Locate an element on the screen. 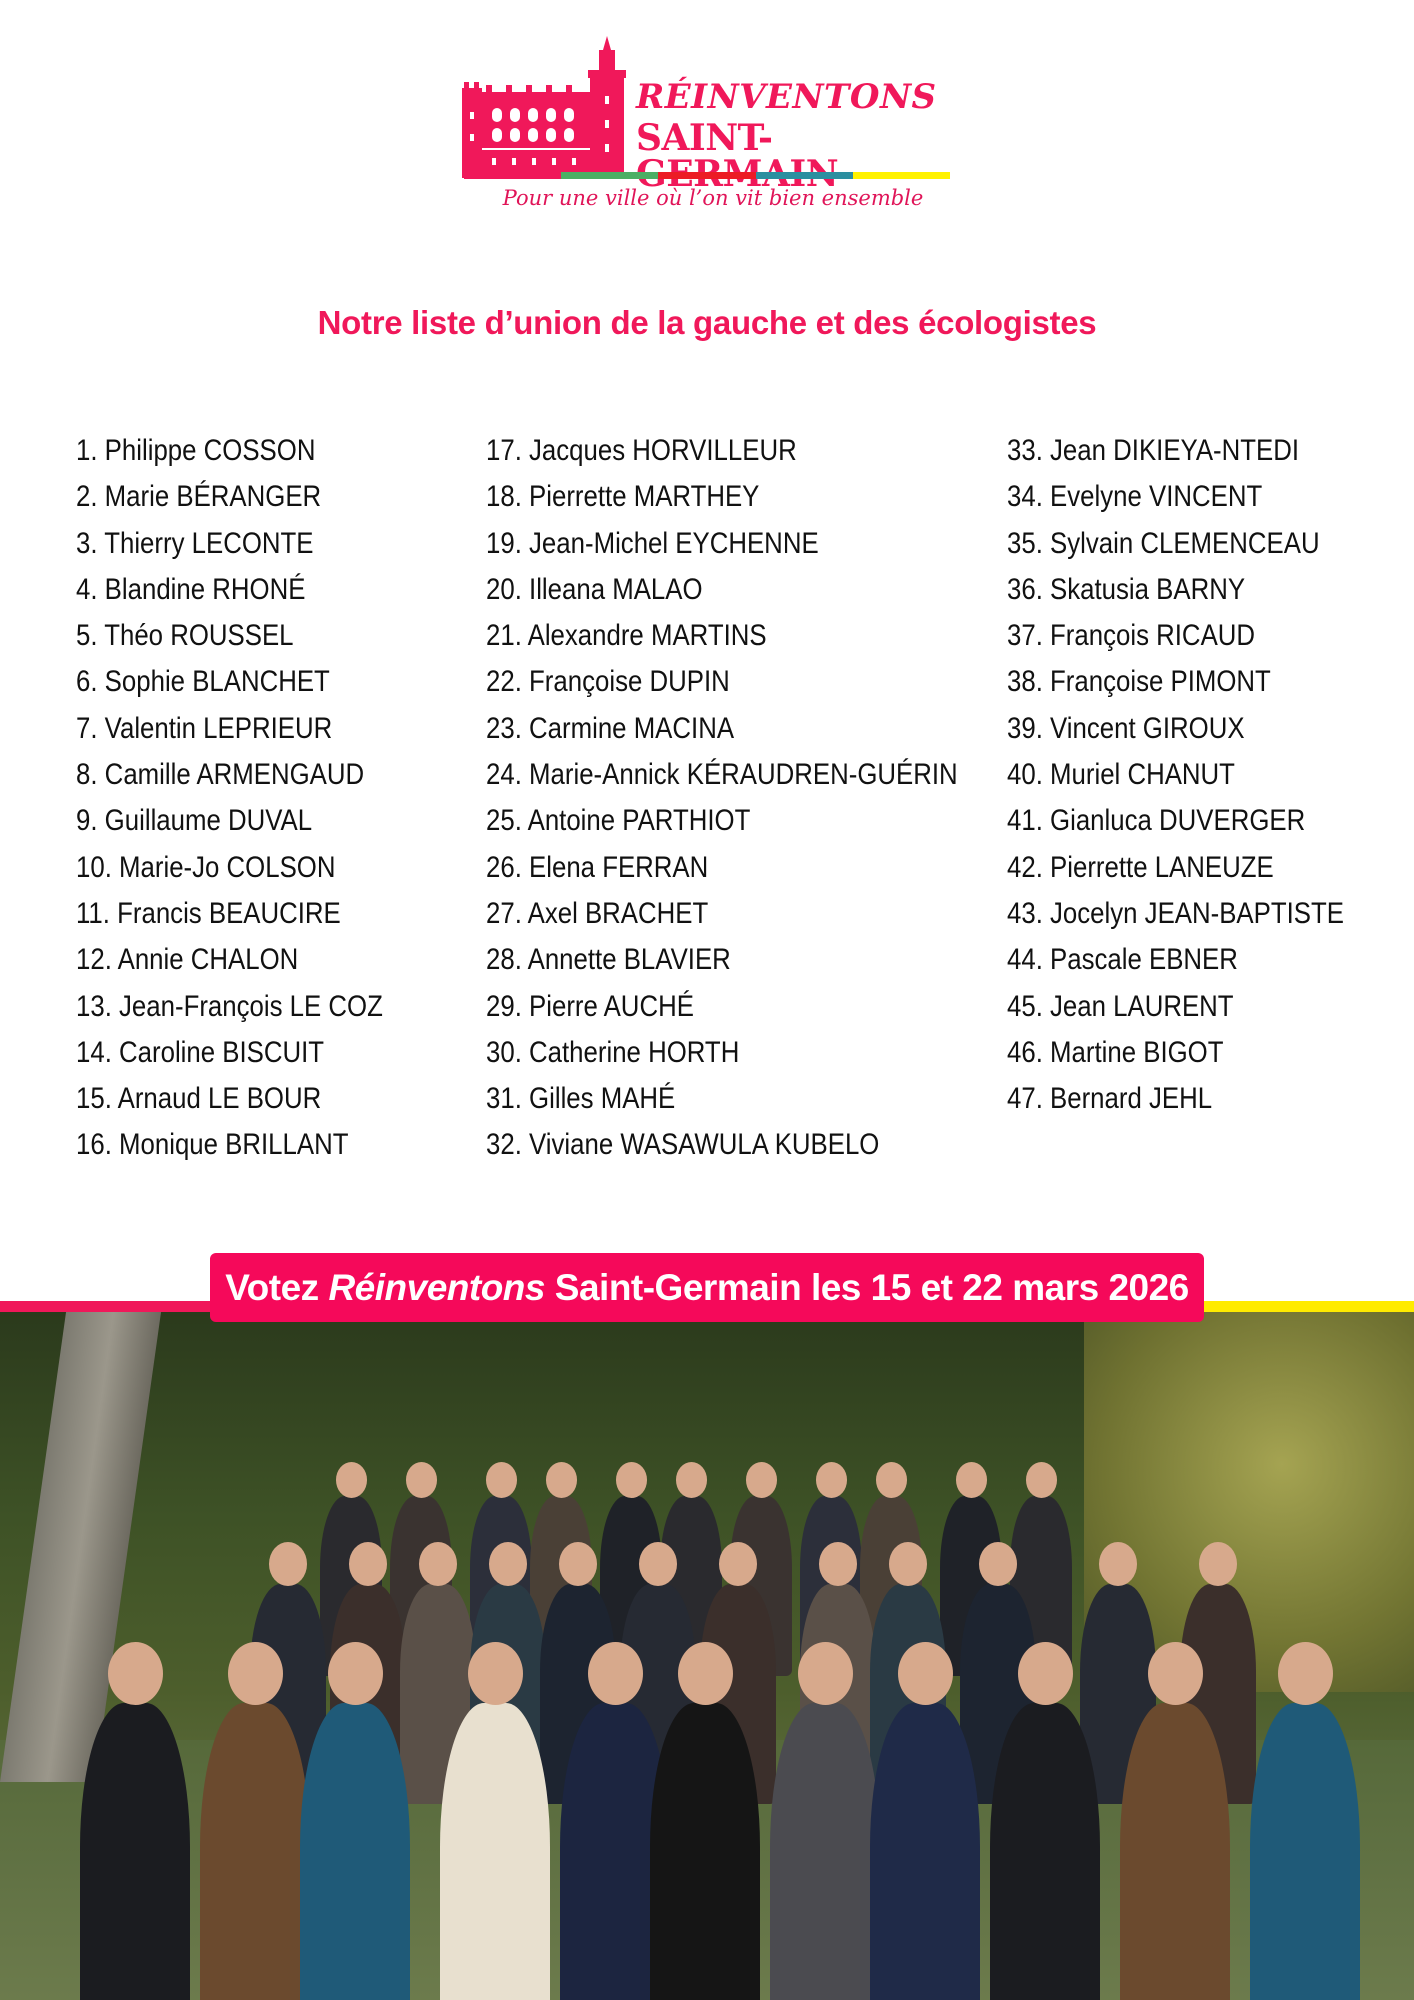 The image size is (1414, 2000). candidate-item: 7. Valentin LEPRIEUR is located at coordinates (204, 728).